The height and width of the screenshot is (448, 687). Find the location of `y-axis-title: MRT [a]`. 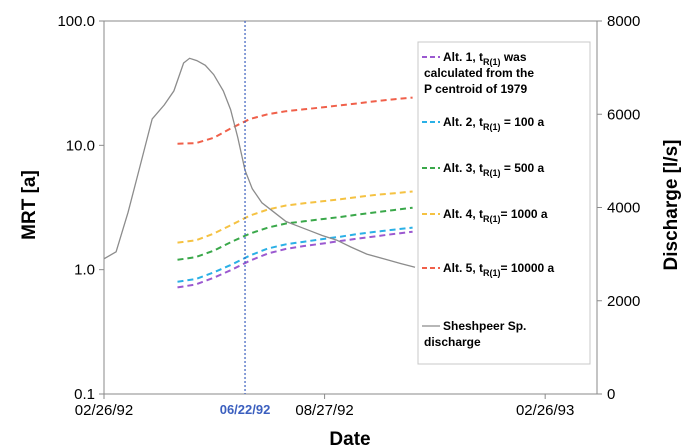

y-axis-title: MRT [a] is located at coordinates (29, 205).